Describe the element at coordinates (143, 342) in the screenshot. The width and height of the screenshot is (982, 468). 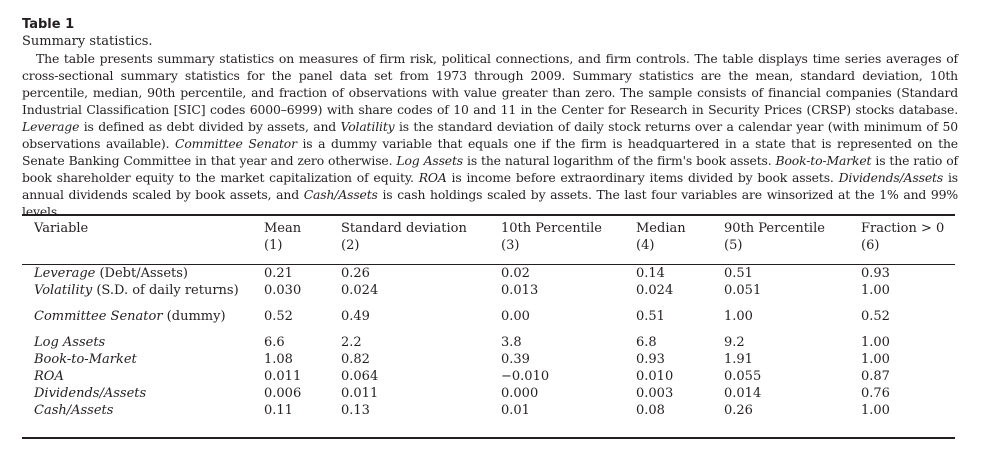
I see `variable-name-cell: Log Assets` at that location.